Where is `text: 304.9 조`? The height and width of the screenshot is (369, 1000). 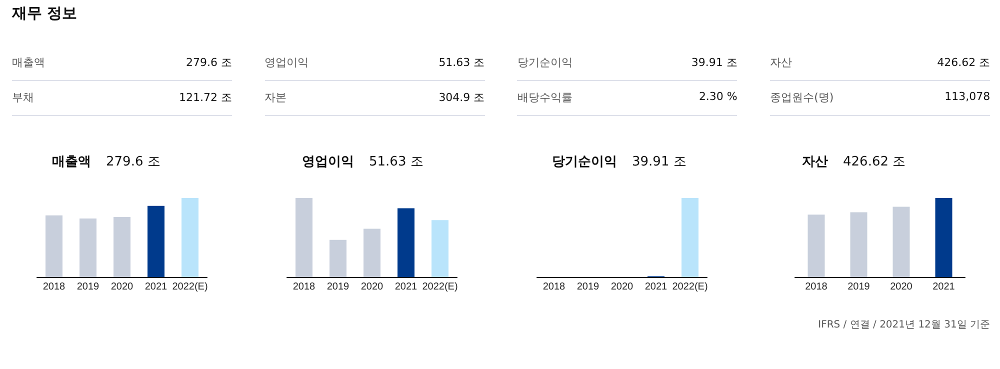
text: 304.9 조 is located at coordinates (461, 97).